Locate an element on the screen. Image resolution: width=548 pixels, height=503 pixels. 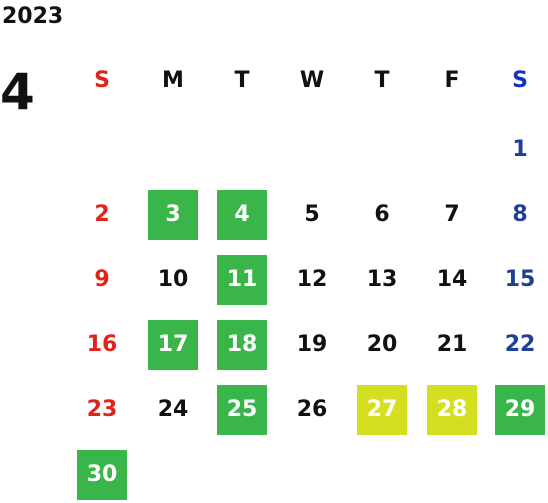
calendar-day: 24 is located at coordinates (173, 409).